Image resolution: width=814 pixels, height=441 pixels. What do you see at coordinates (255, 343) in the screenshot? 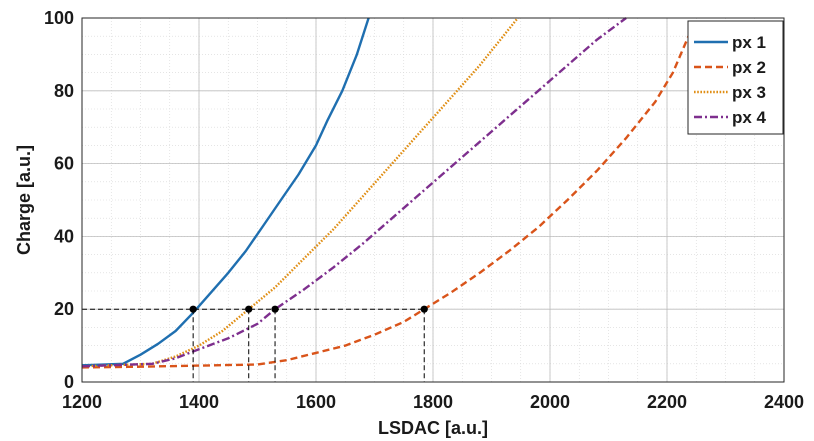
I see `annotation-layer` at bounding box center [255, 343].